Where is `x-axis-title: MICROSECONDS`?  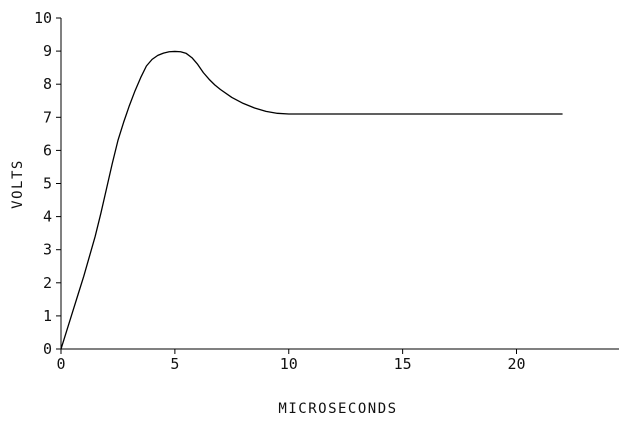
x-axis-title: MICROSECONDS is located at coordinates (337, 409).